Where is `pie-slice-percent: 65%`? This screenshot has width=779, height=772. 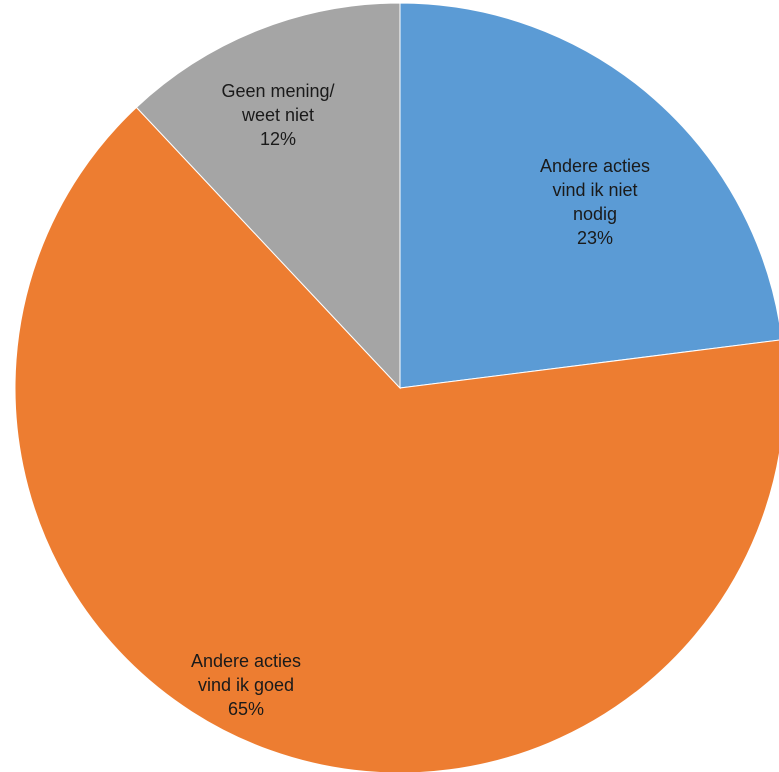 pie-slice-percent: 65% is located at coordinates (246, 709).